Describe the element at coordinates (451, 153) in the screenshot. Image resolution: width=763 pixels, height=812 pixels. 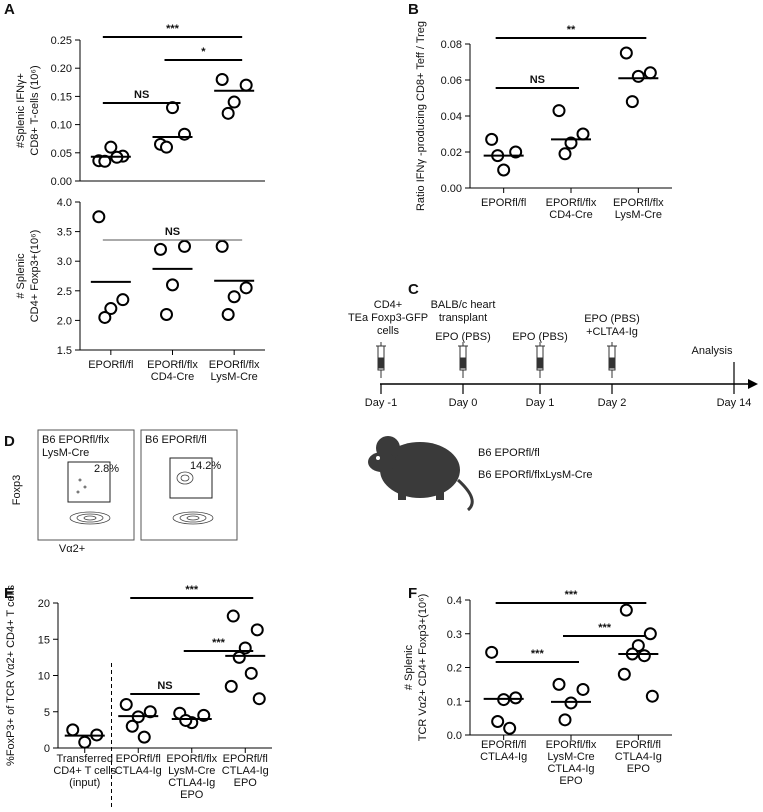
I see `y-tick-label: 0.02` at that location.